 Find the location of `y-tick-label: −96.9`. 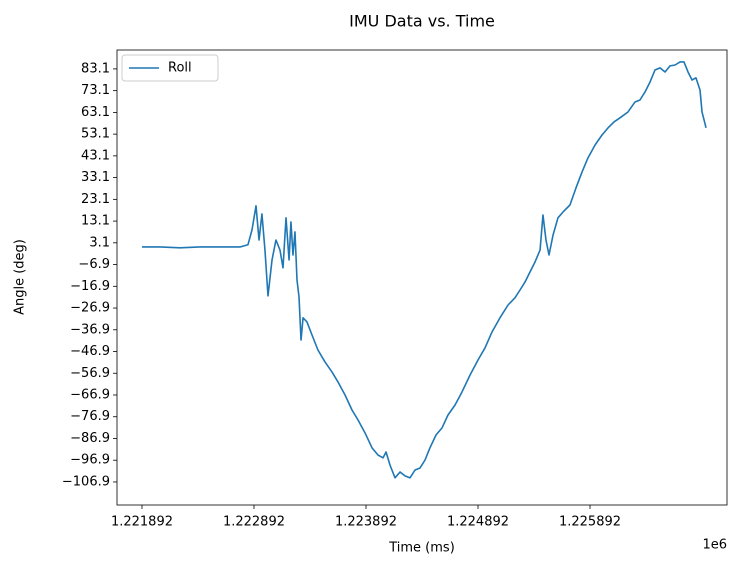

y-tick-label: −96.9 is located at coordinates (90, 460).